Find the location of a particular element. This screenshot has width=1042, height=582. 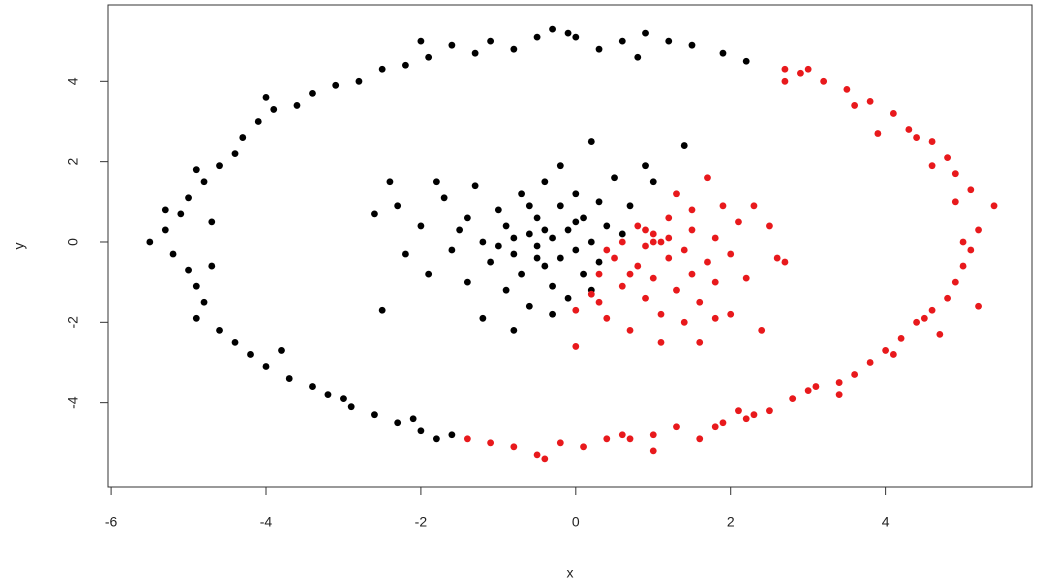

x-tick-label: -6 is located at coordinates (111, 522).